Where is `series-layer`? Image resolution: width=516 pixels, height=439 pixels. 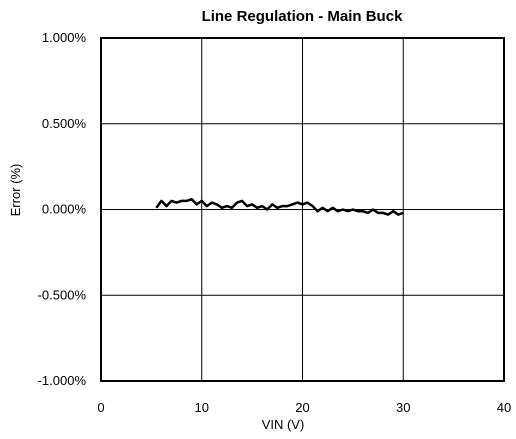 series-layer is located at coordinates (279, 206).